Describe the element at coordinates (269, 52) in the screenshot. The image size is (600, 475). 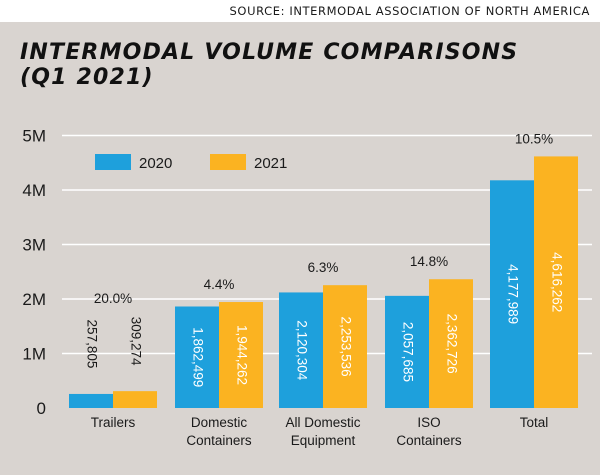
I see `chart-title-line-1: INTERMODAL VOLUME COMPARISONS` at that location.